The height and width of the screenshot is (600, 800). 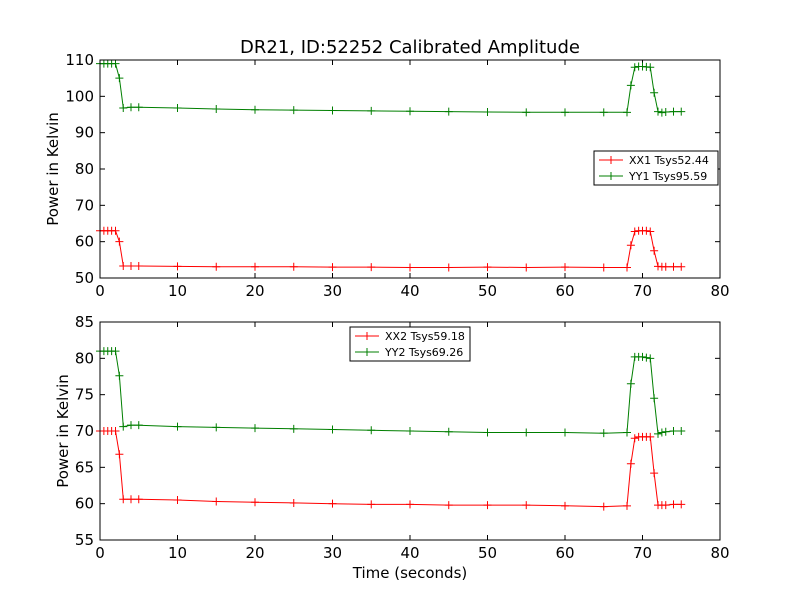 I want to click on top-y-tick-label: 90, so click(x=84, y=133).